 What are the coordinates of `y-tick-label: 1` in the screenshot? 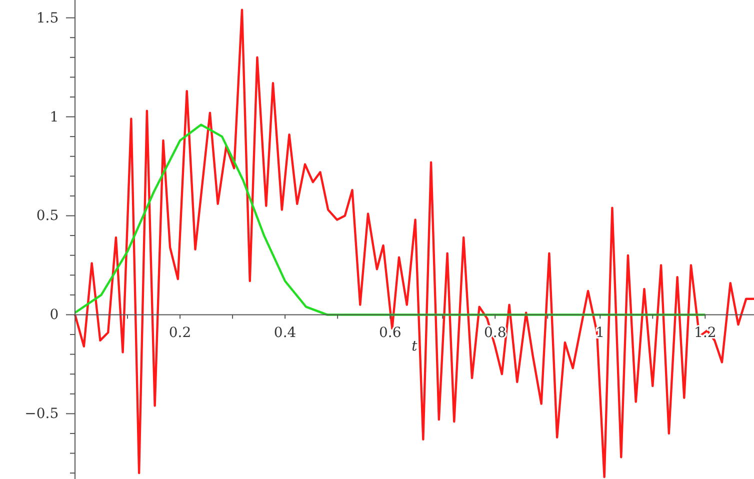 It's located at (54, 117).